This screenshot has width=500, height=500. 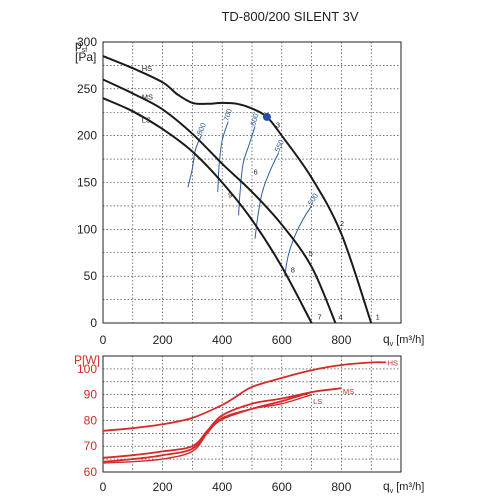 I want to click on y-tick-label: 0, so click(x=93, y=323).